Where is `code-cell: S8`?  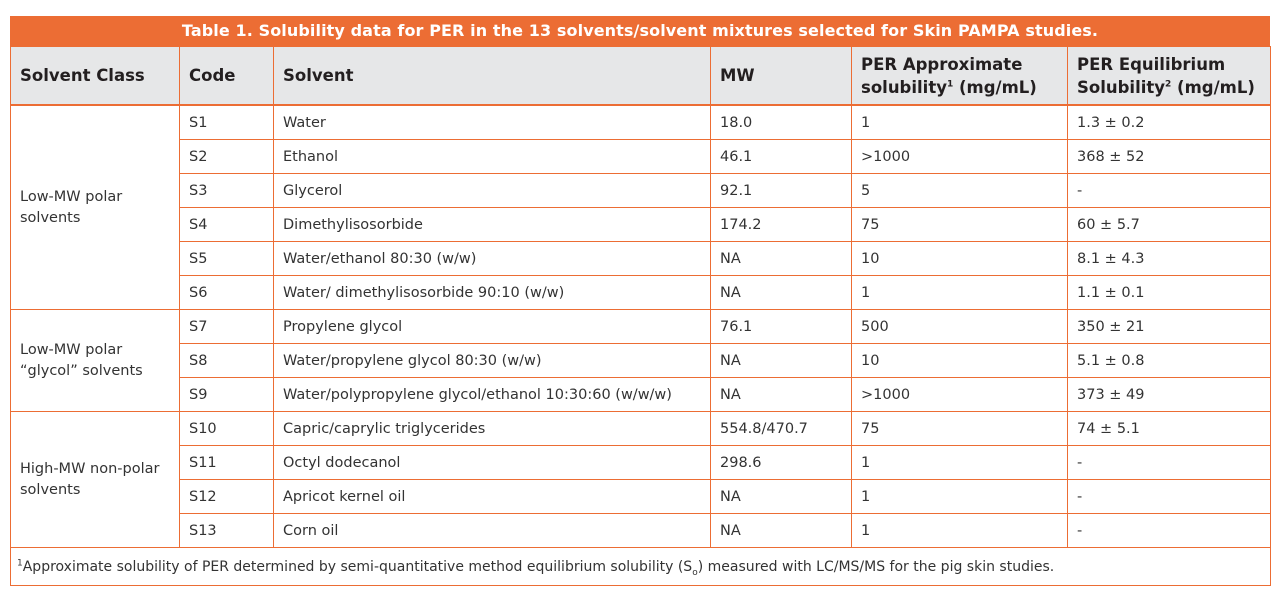
code-cell: S8 is located at coordinates (226, 360).